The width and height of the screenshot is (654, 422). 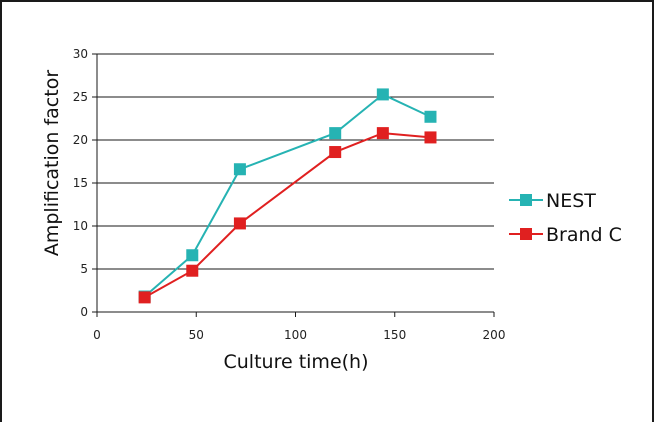 I want to click on legend-label-1: Brand C, so click(x=584, y=235).